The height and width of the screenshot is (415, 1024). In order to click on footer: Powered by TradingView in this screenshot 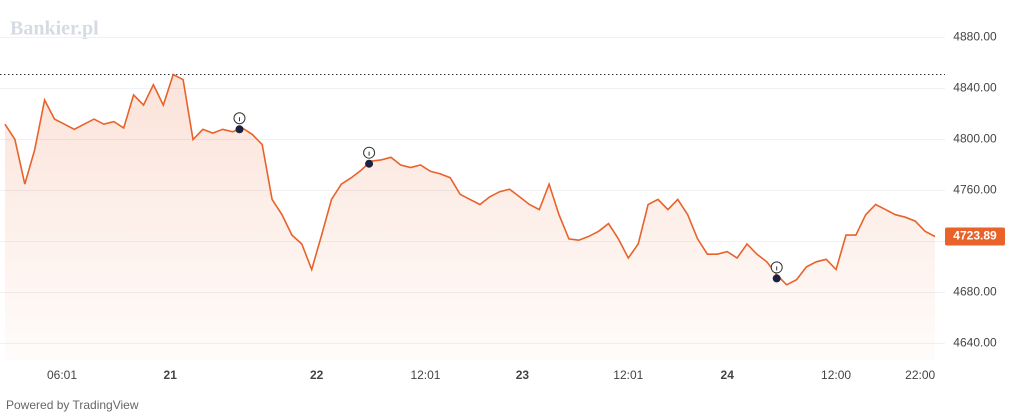, I will do `click(72, 405)`.